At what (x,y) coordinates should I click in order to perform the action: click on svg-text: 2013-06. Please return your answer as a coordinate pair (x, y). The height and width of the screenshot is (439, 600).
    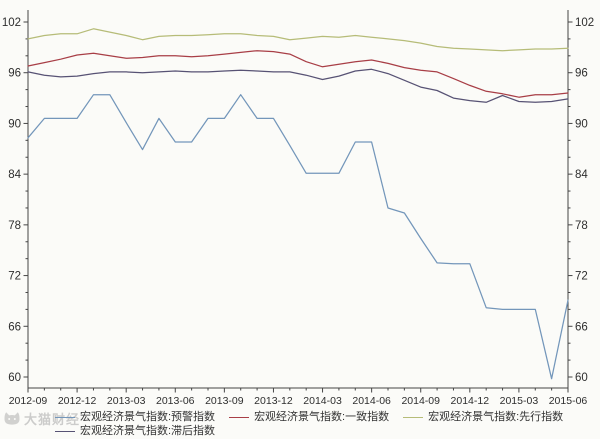
    Looking at the image, I should click on (175, 401).